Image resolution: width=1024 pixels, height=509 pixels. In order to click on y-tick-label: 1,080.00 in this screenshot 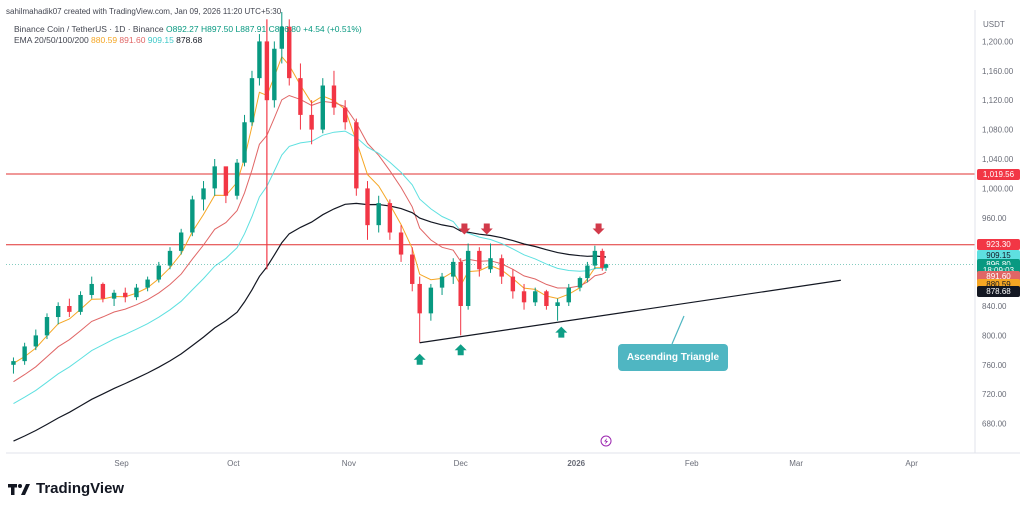, I will do `click(998, 130)`.